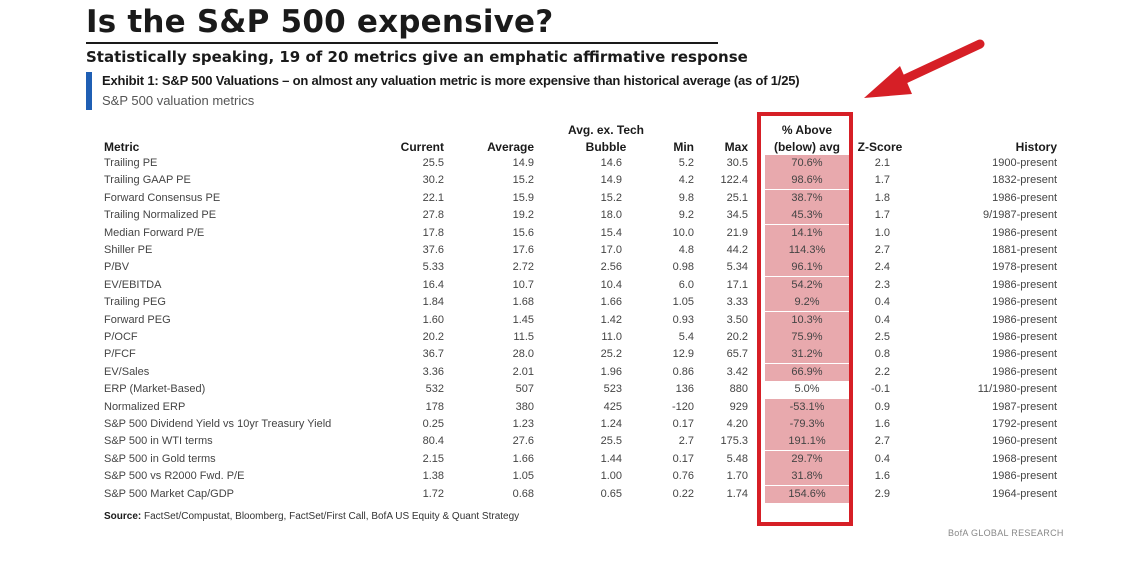 The image size is (1135, 588). What do you see at coordinates (737, 354) in the screenshot?
I see `cell-max: 65.7` at bounding box center [737, 354].